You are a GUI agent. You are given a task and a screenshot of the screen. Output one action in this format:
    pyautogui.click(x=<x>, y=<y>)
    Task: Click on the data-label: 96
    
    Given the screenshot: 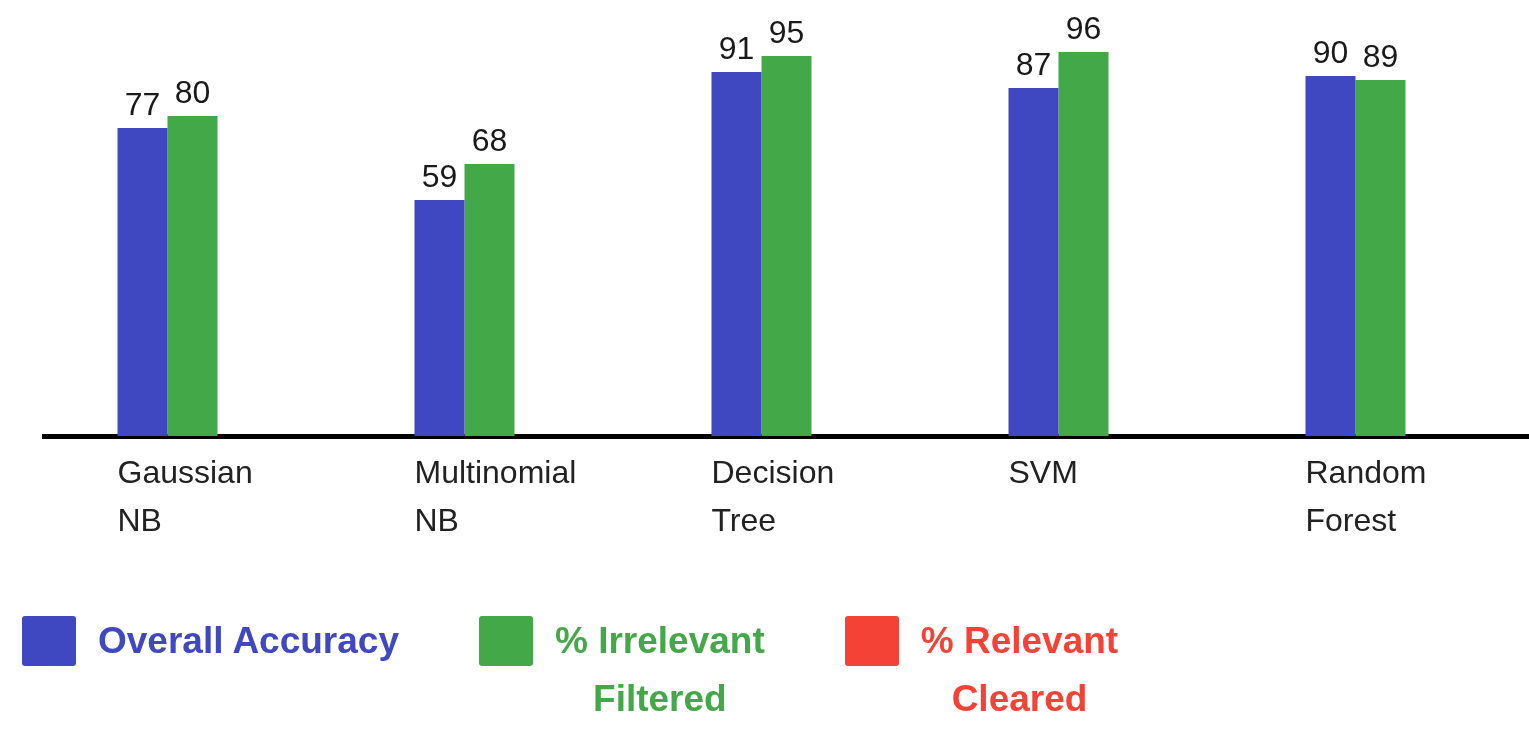 What is the action you would take?
    pyautogui.click(x=1083, y=27)
    